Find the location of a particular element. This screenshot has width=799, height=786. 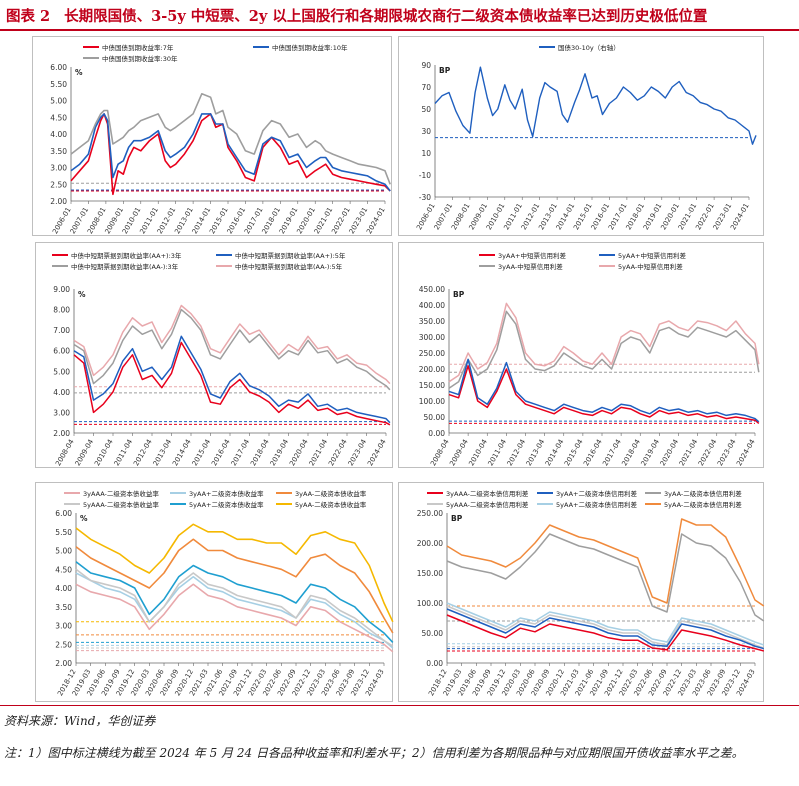

legend-label: 5yAAA-二级资本债收益率 is located at coordinates (121, 504).